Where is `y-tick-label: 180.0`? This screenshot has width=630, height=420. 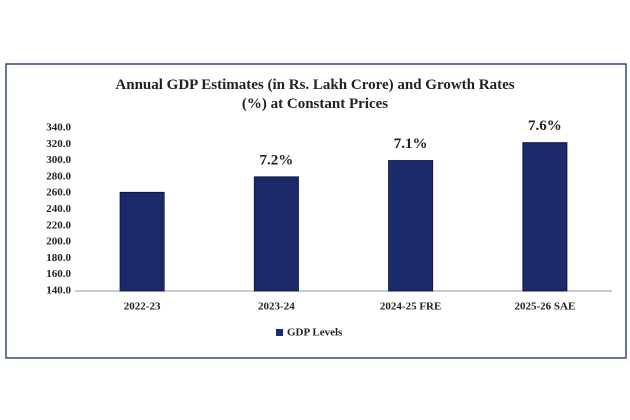 y-tick-label: 180.0 is located at coordinates (58, 258).